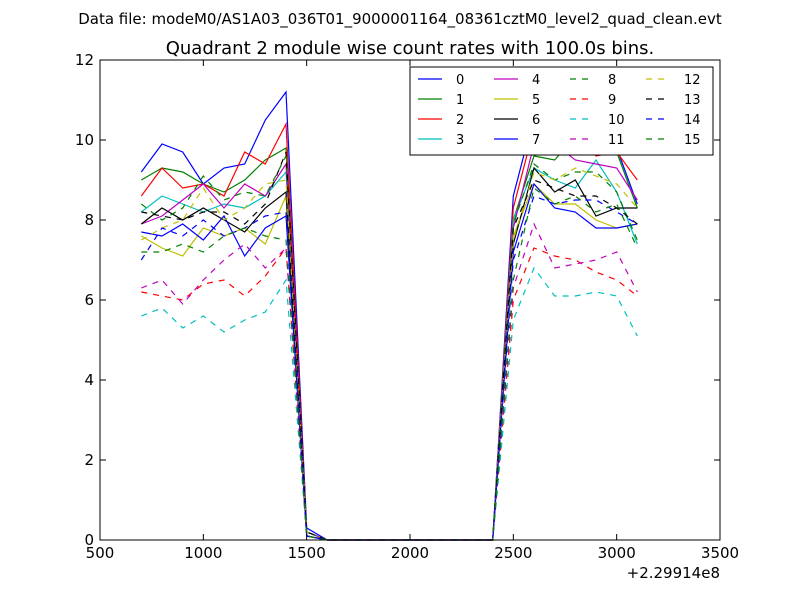 The width and height of the screenshot is (800, 600). What do you see at coordinates (460, 100) in the screenshot?
I see `legend-label-1: 1` at bounding box center [460, 100].